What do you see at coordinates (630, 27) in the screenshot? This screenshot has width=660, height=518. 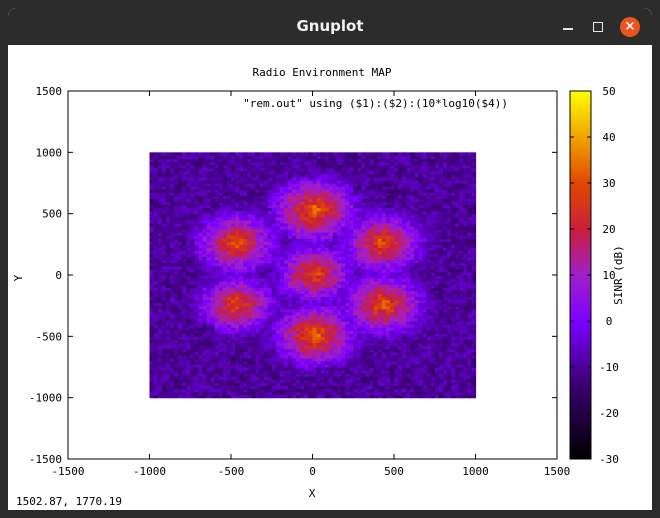 I see `close-button: ×` at bounding box center [630, 27].